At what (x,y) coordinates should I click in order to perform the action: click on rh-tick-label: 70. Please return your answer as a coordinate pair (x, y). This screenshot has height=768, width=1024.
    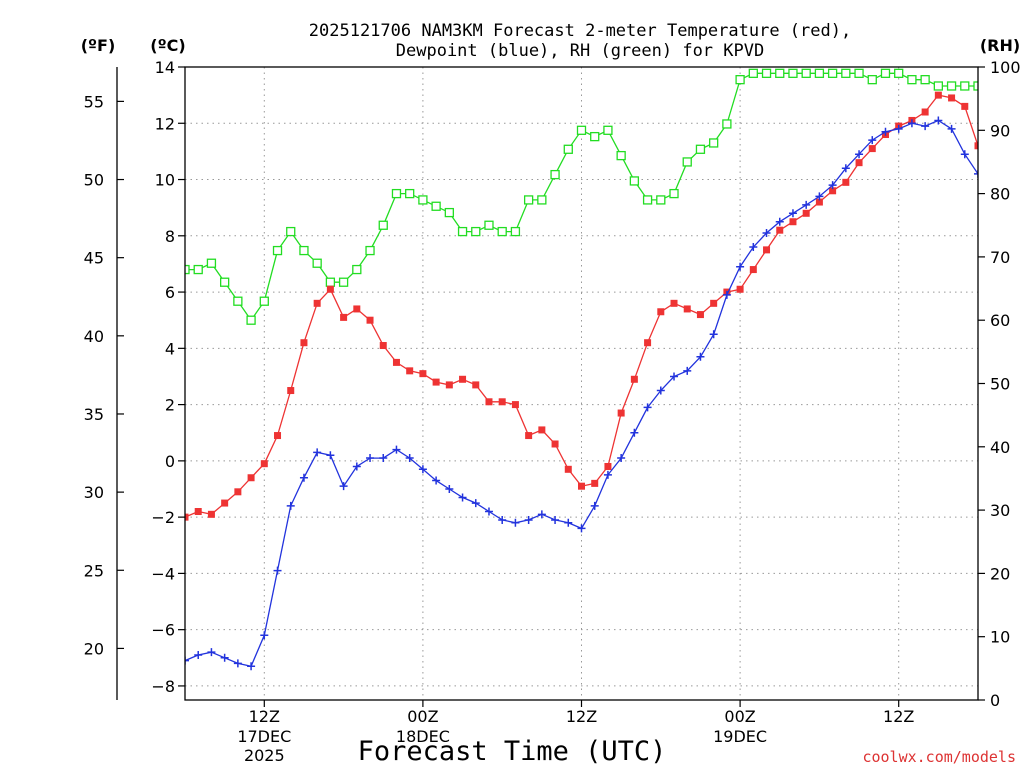
    Looking at the image, I should click on (1000, 257).